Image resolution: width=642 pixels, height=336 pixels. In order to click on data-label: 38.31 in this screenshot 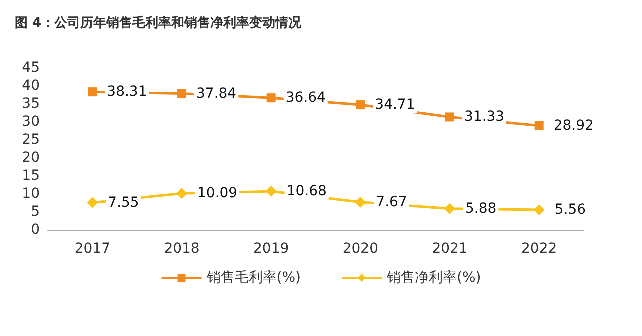, I will do `click(127, 92)`.